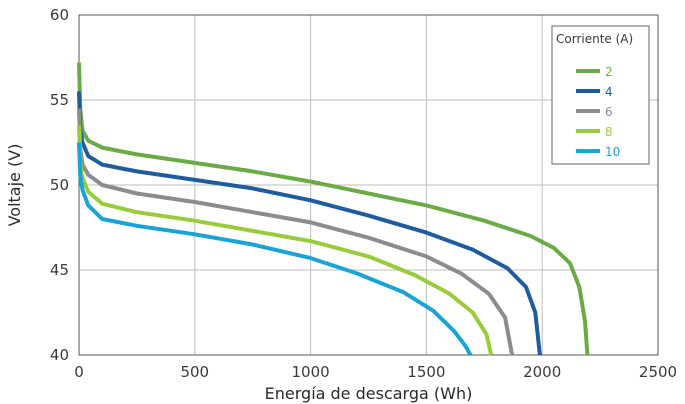 This screenshot has height=404, width=685. I want to click on x-axis-label: Energía de descarga (Wh), so click(369, 393).